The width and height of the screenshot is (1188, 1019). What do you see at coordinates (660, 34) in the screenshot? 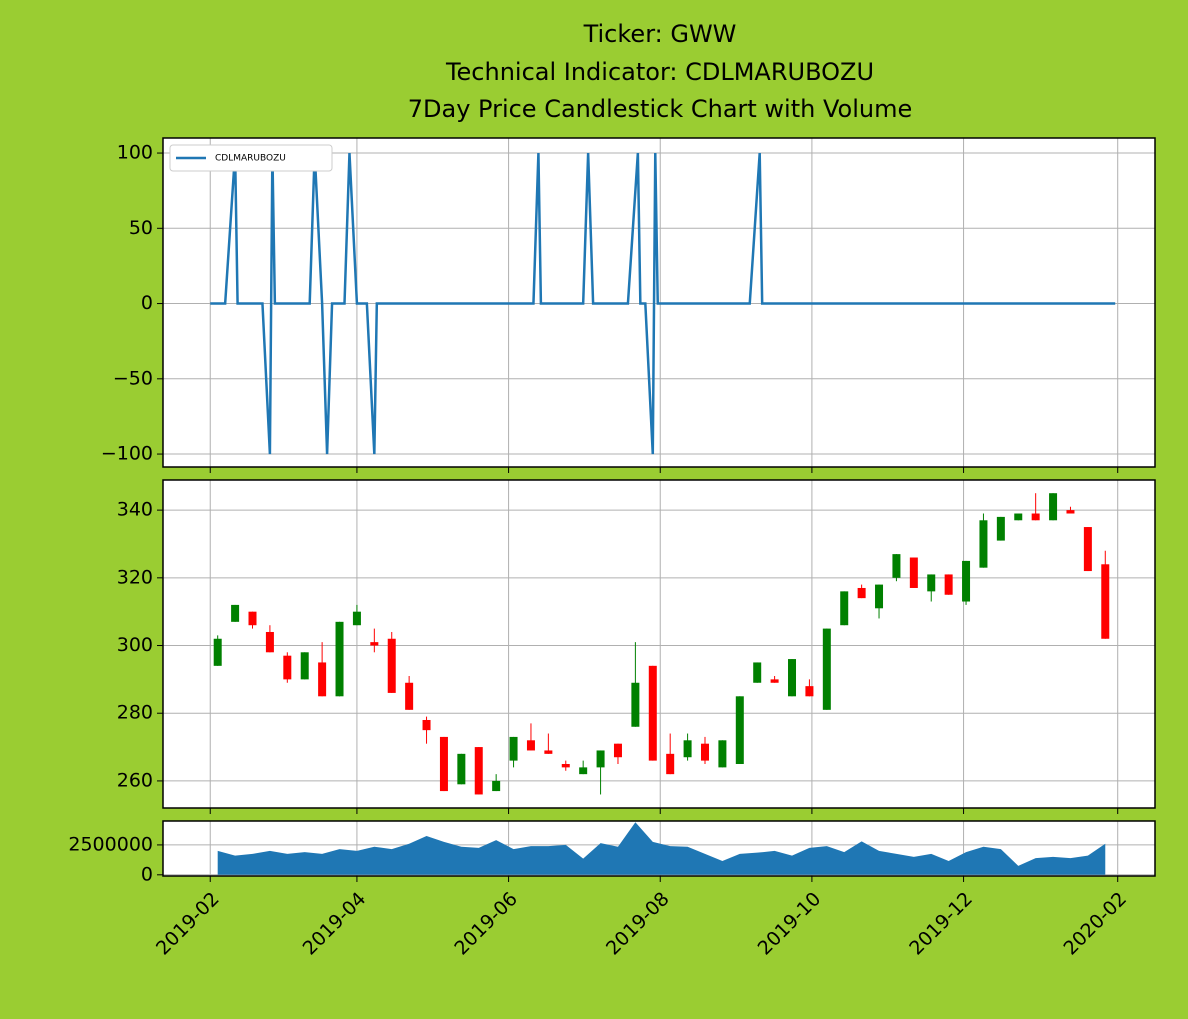
I see `chart-title: Ticker: GWW` at bounding box center [660, 34].